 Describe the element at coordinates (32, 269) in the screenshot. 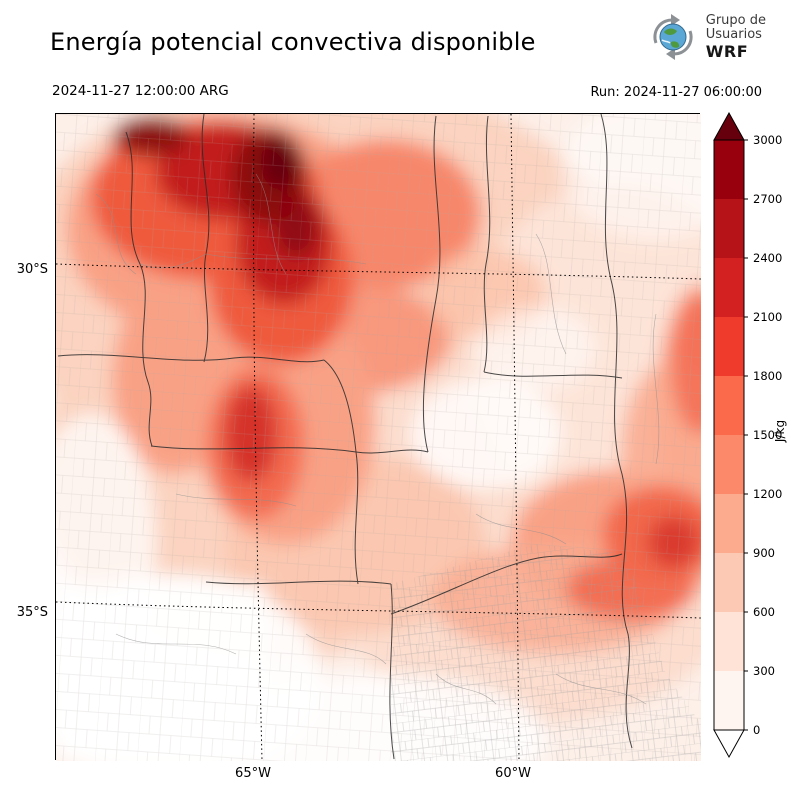

I see `lat-tick-30s: 30°S` at that location.